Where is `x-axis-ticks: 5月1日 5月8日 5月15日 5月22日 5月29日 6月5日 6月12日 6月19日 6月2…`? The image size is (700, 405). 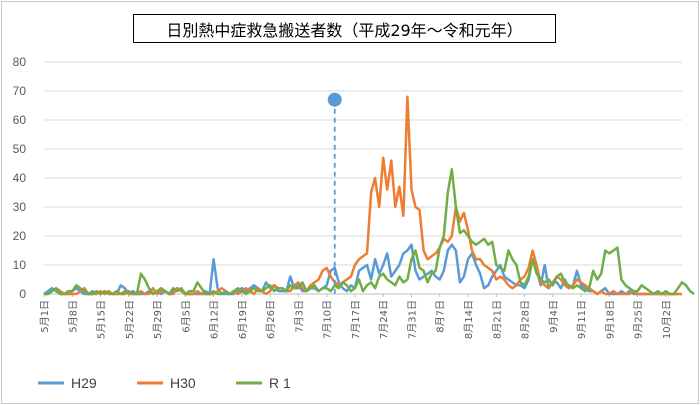
x-axis-ticks: 5月1日 5月8日 5月15日 5月22日 5月29日 6月5日 6月12日 6月19日 6月2… is located at coordinates (356, 316).